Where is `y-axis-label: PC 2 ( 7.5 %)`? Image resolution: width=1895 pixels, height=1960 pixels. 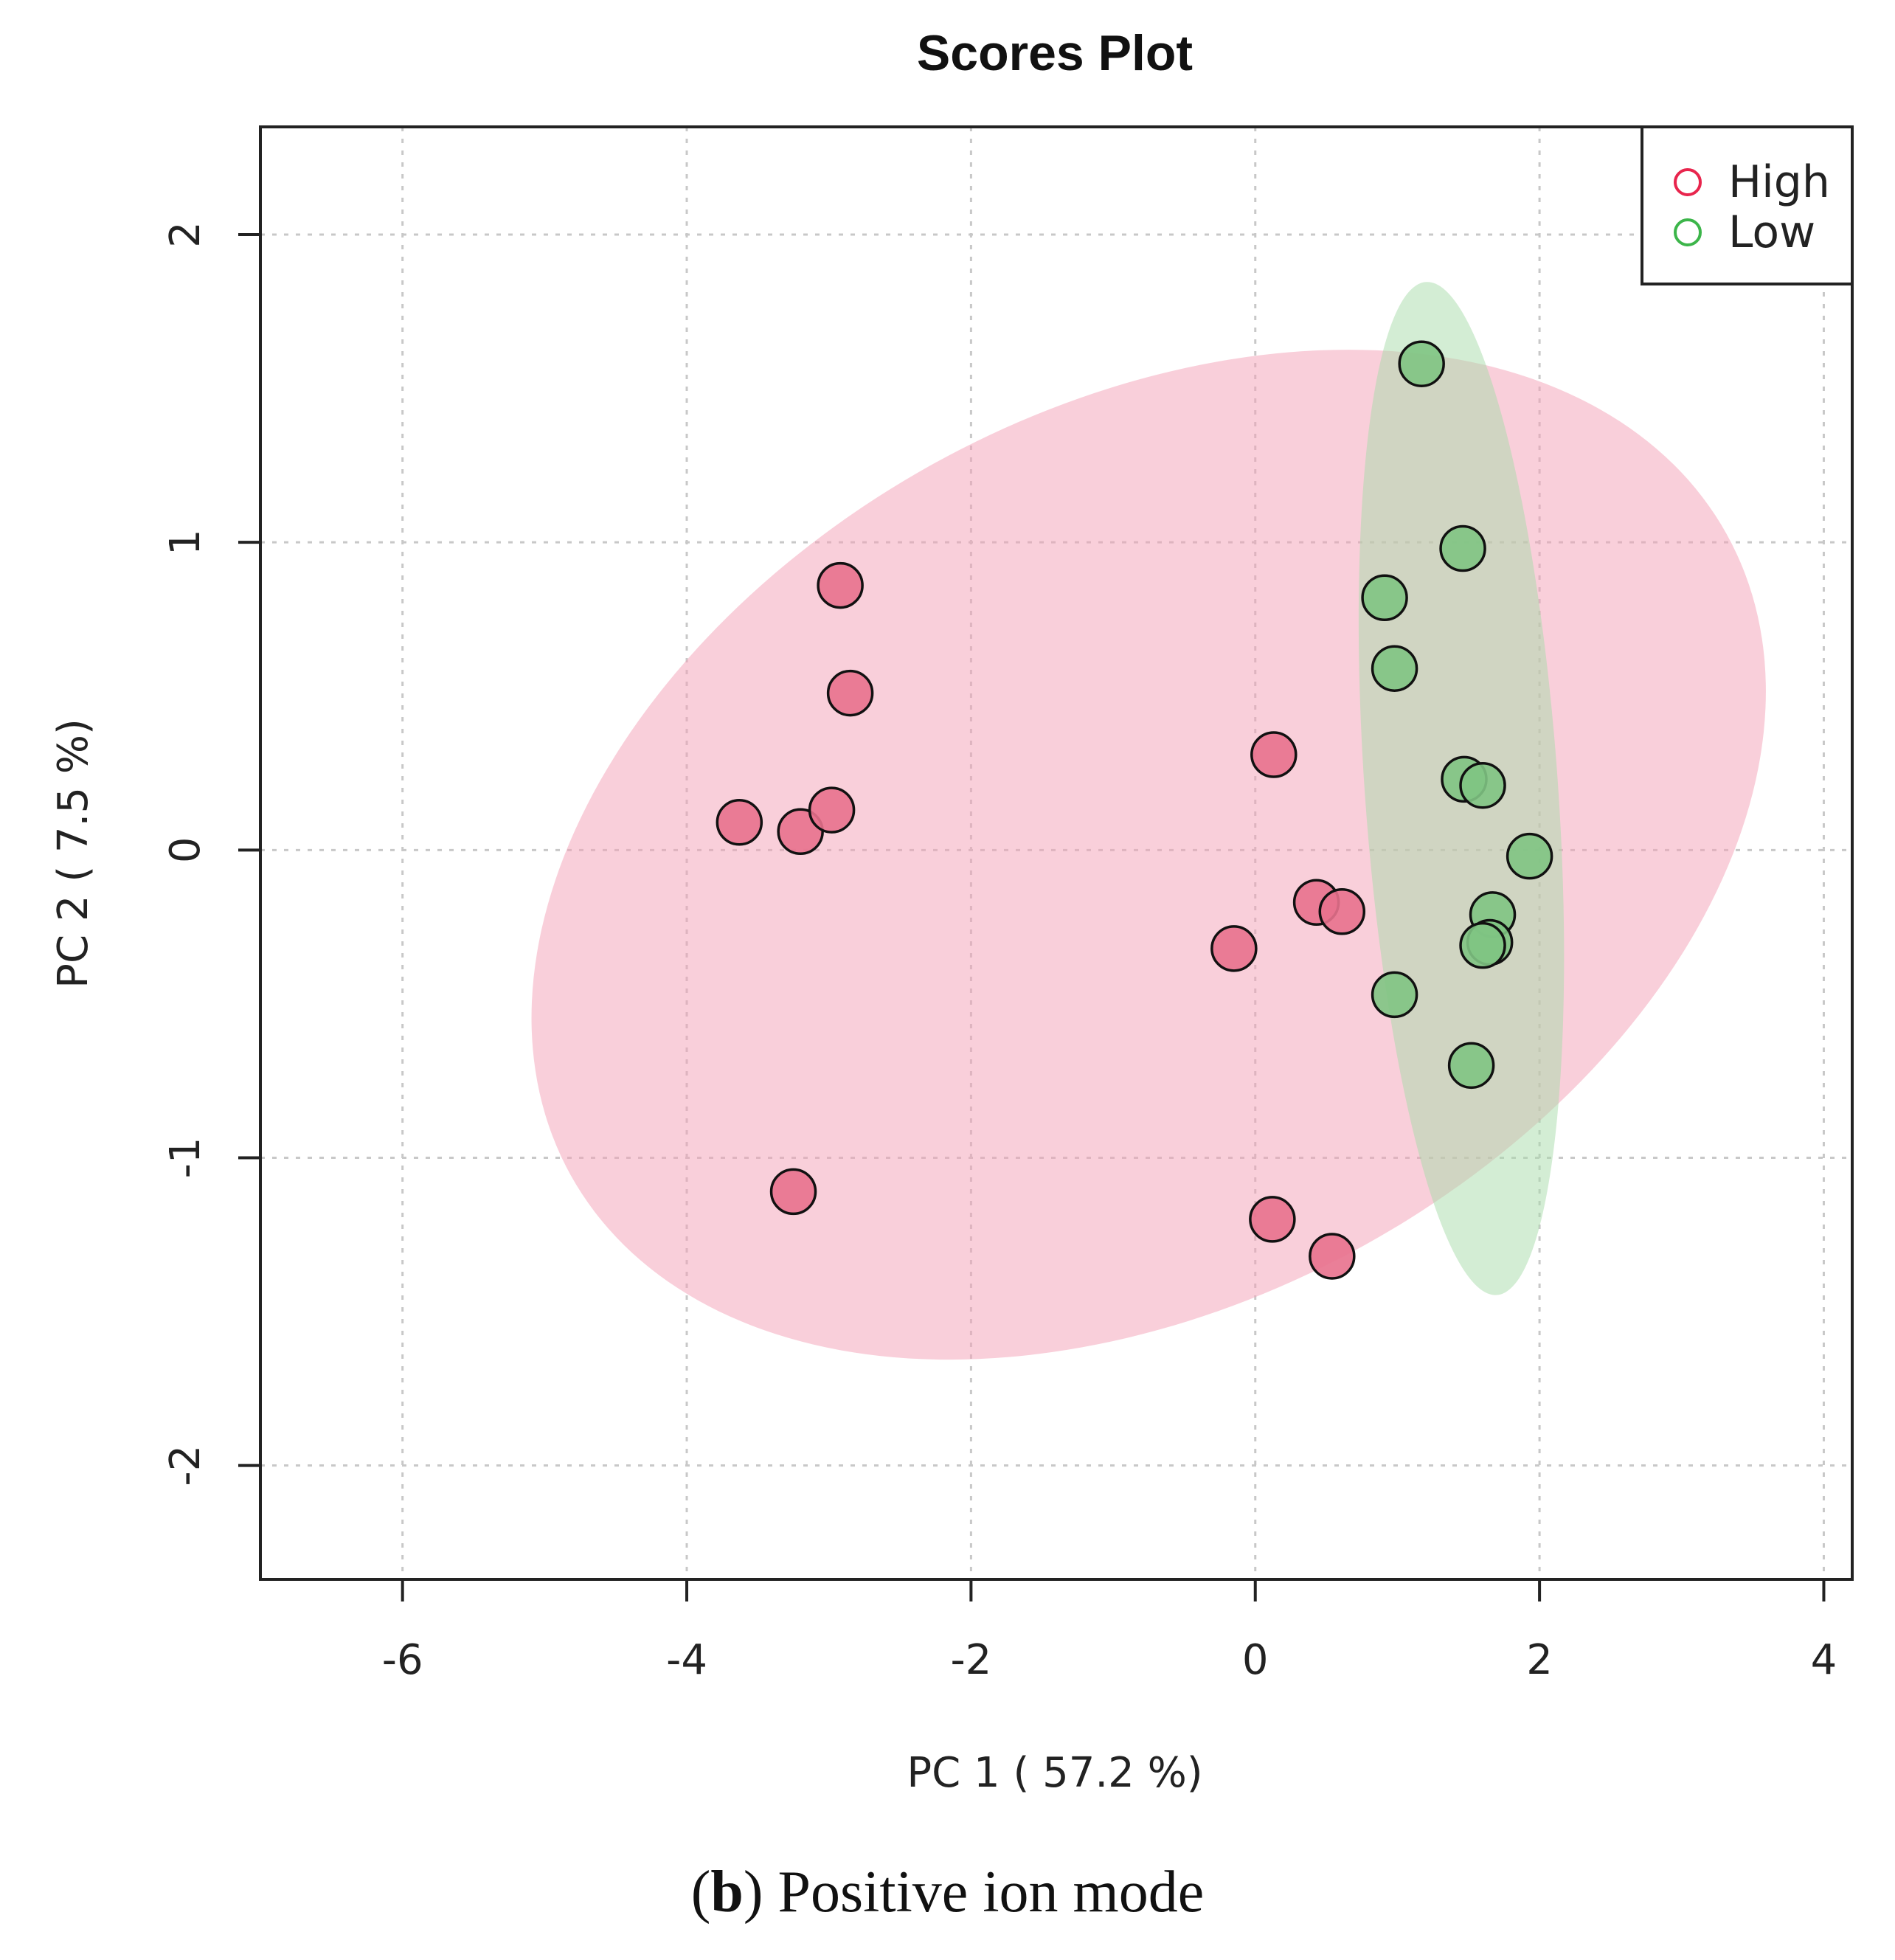 y-axis-label: PC 2 ( 7.5 %) is located at coordinates (73, 853).